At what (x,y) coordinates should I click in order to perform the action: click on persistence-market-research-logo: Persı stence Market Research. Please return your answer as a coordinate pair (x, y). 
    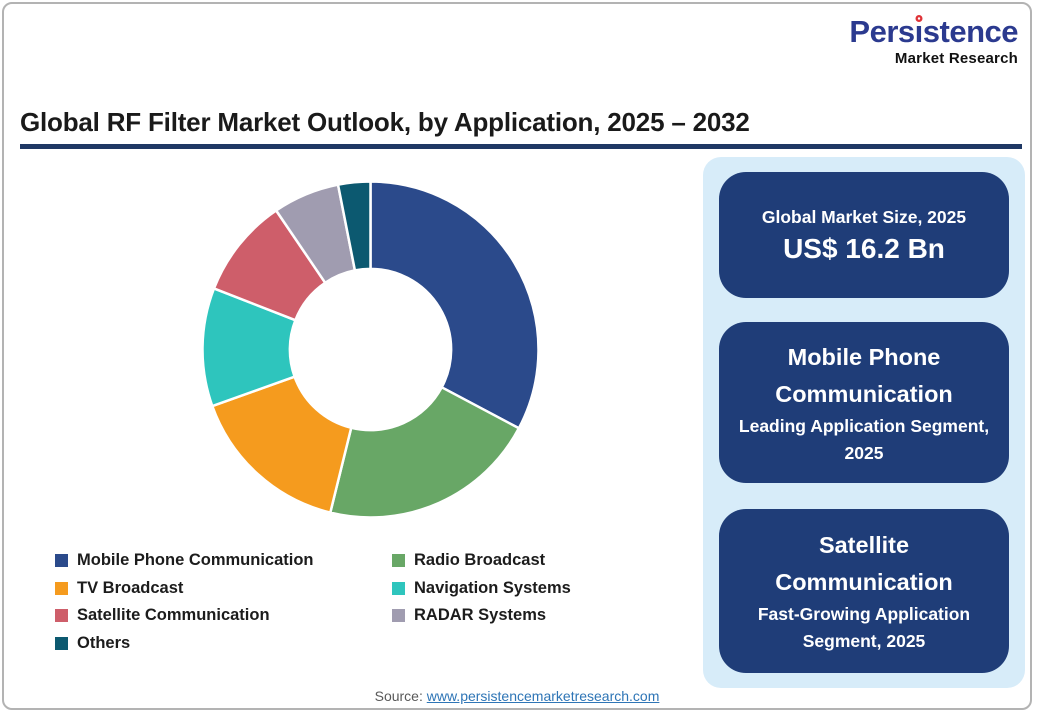
    Looking at the image, I should click on (933, 40).